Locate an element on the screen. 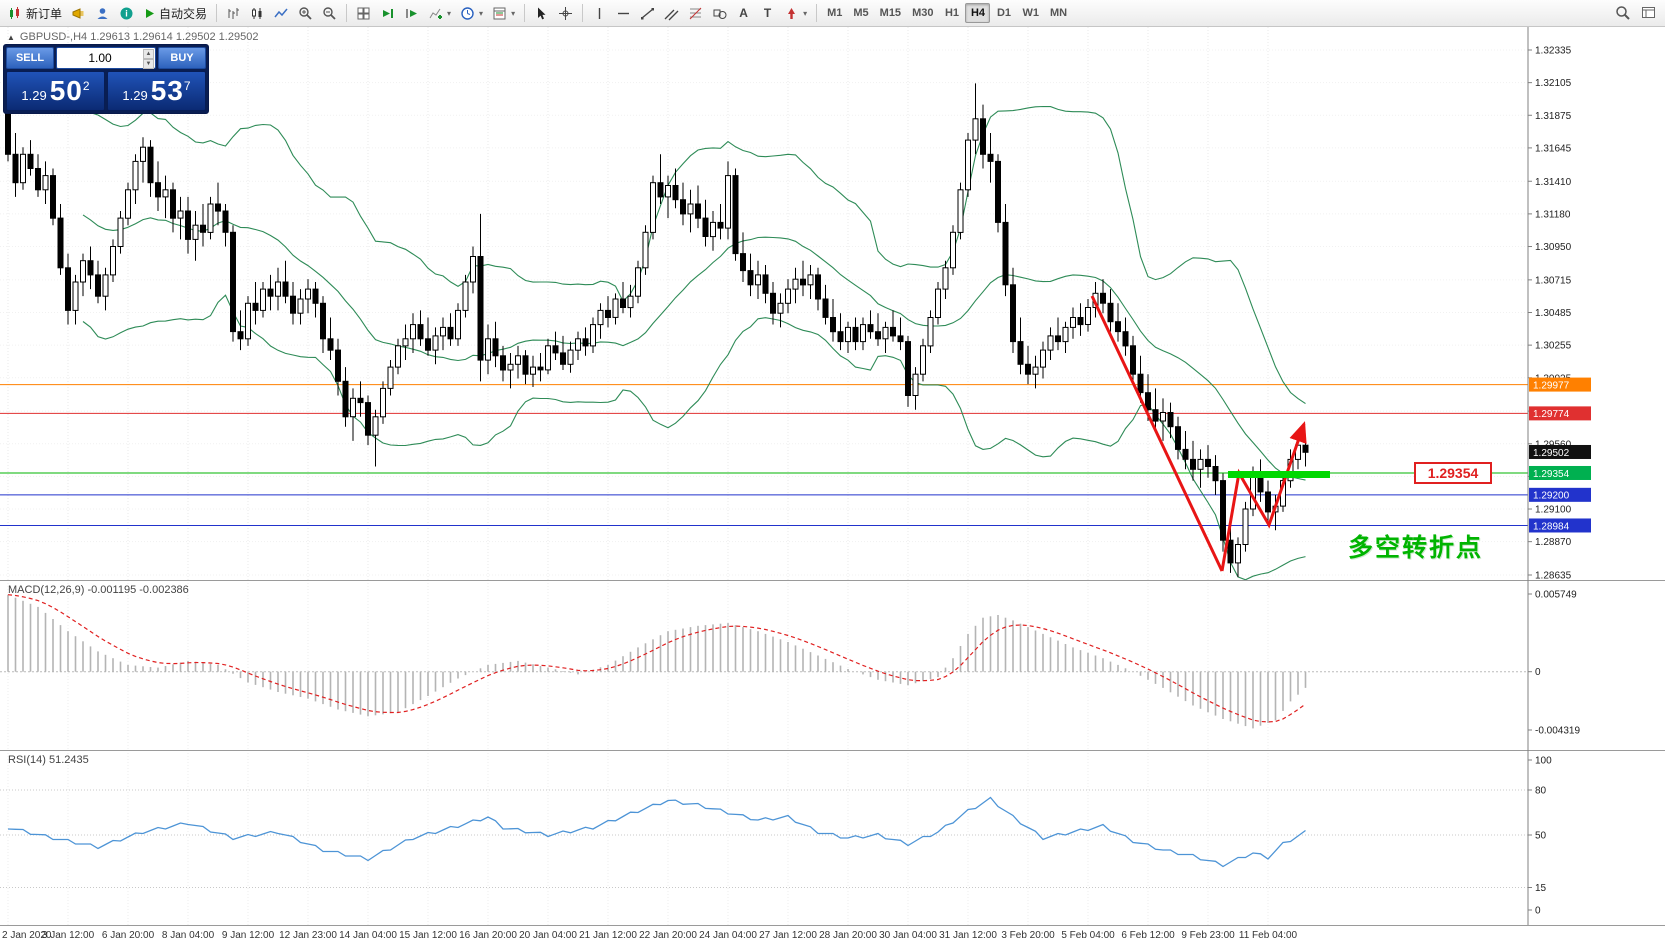 The height and width of the screenshot is (950, 1665). sell-price-sup: 2 is located at coordinates (86, 85).